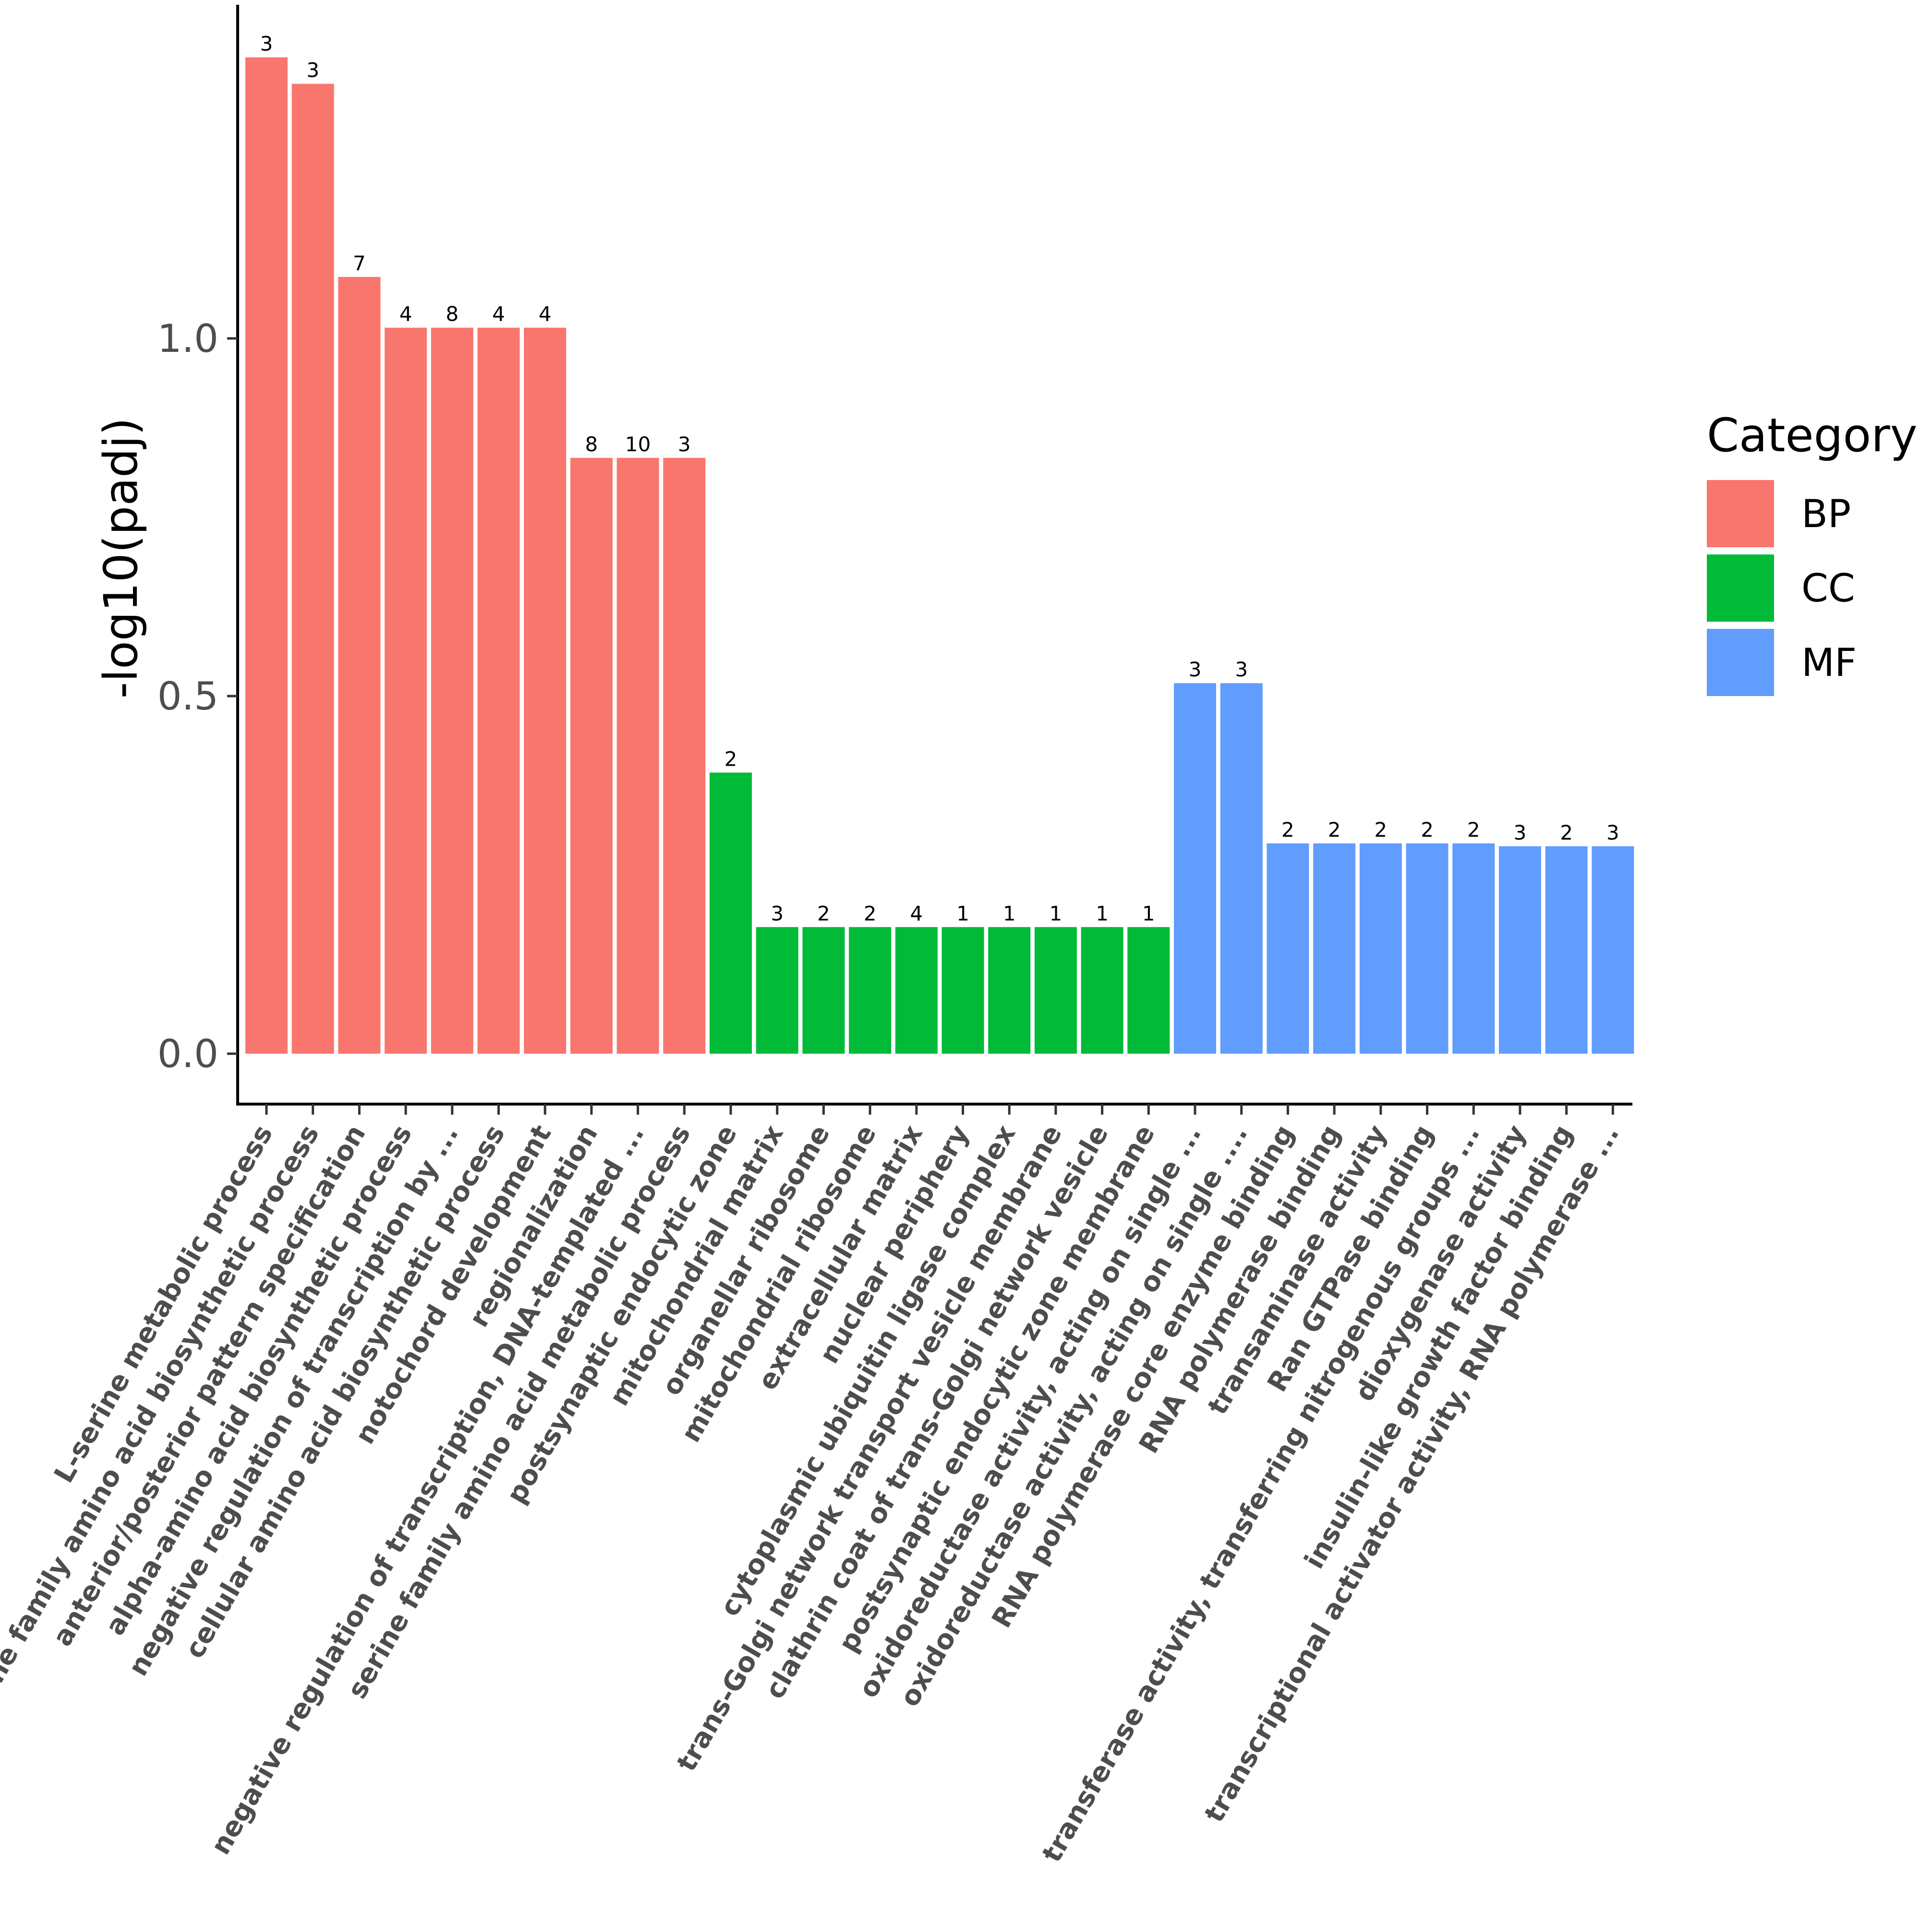 This screenshot has width=1932, height=1912. Describe the element at coordinates (359, 263) in the screenshot. I see `bar-count-label: 7` at that location.